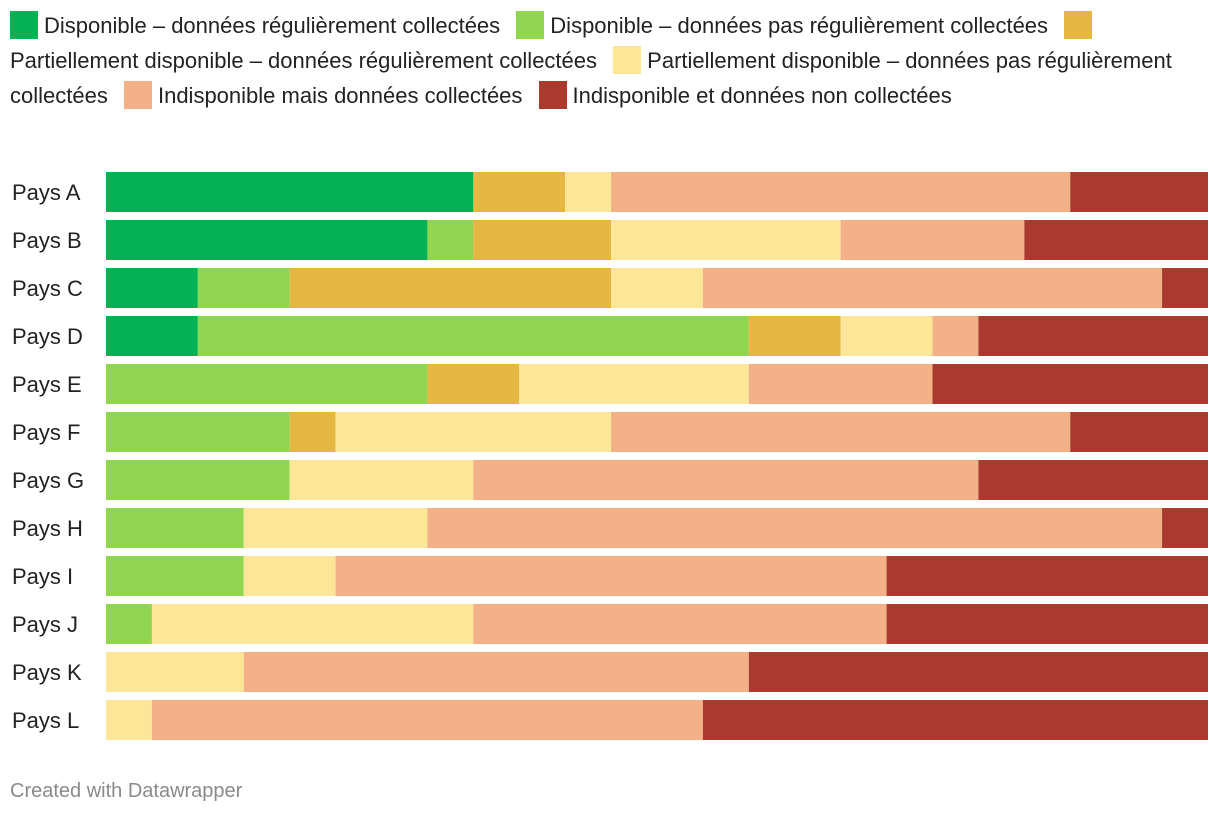 The image size is (1220, 816). What do you see at coordinates (45, 720) in the screenshot?
I see `category-label: Pays L` at bounding box center [45, 720].